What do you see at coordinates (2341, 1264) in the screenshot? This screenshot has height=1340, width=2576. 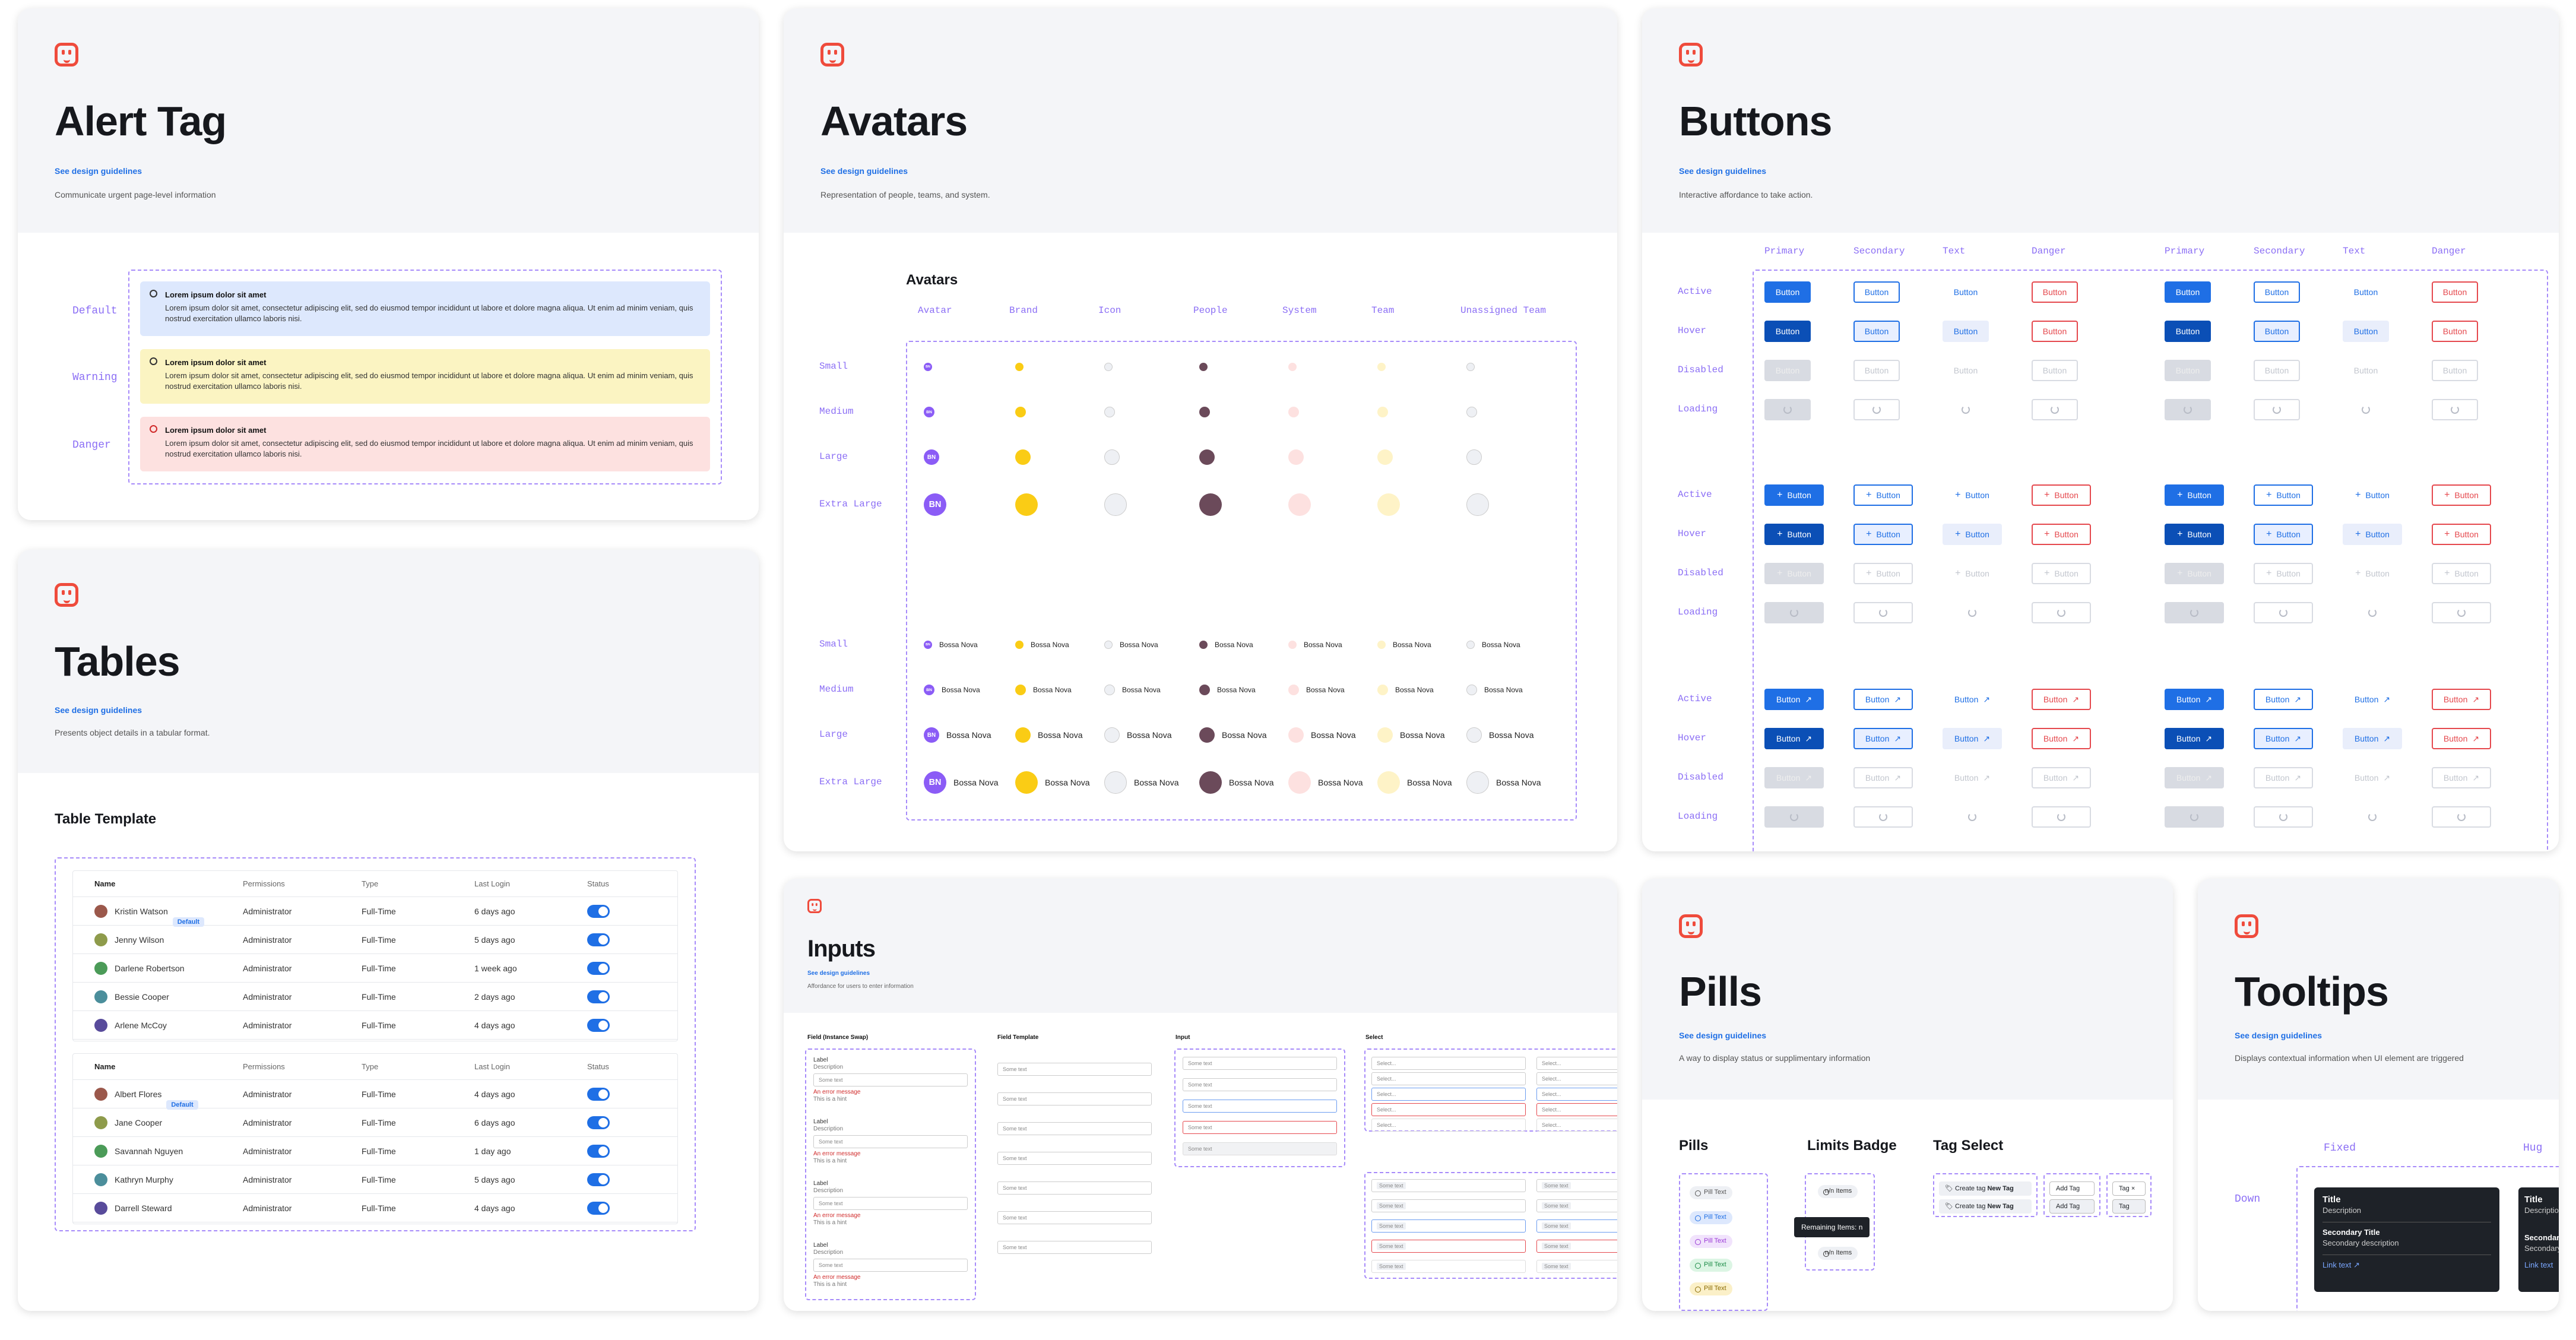 I see `tooltip-link: Link text ↗` at bounding box center [2341, 1264].